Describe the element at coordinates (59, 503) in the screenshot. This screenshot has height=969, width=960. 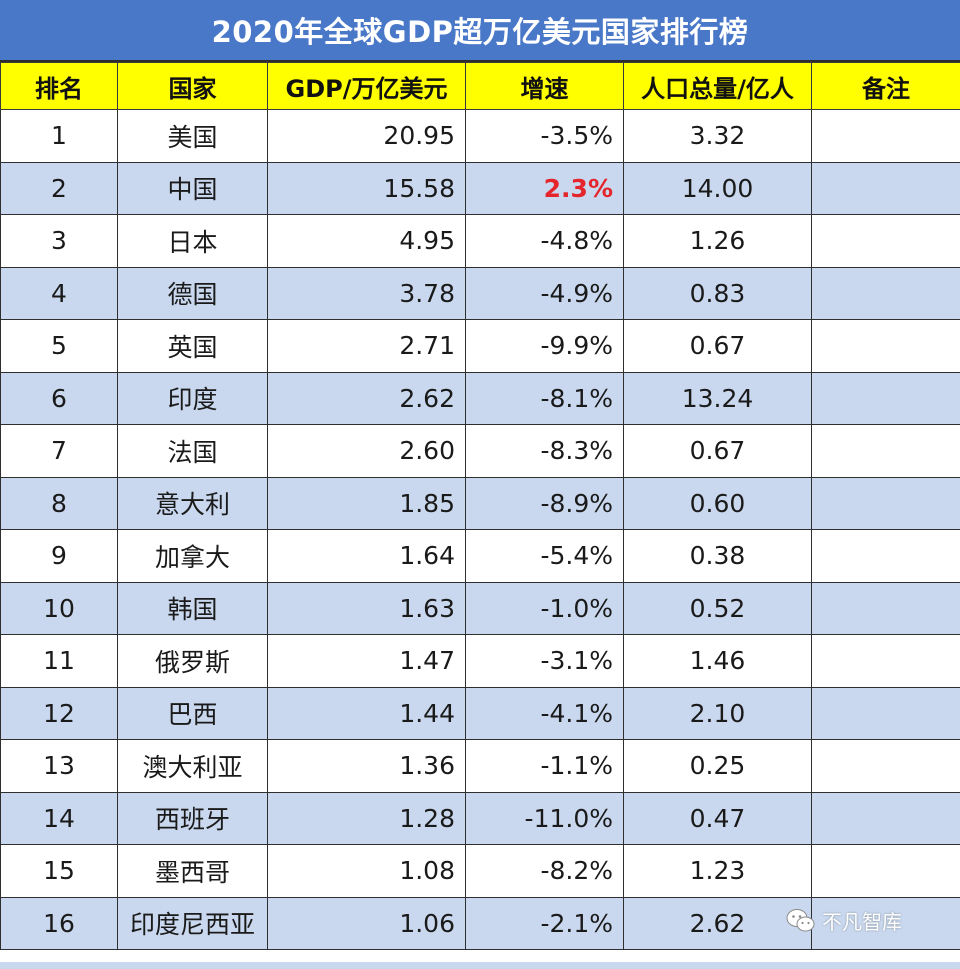
I see `cell-rank: 8` at that location.